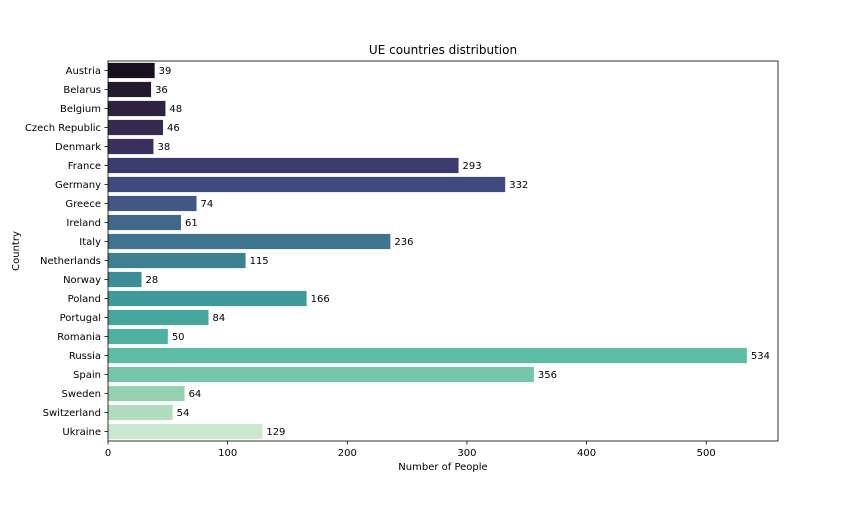 This screenshot has height=509, width=864. Describe the element at coordinates (140, 412) in the screenshot. I see `bar-switzerland` at that location.